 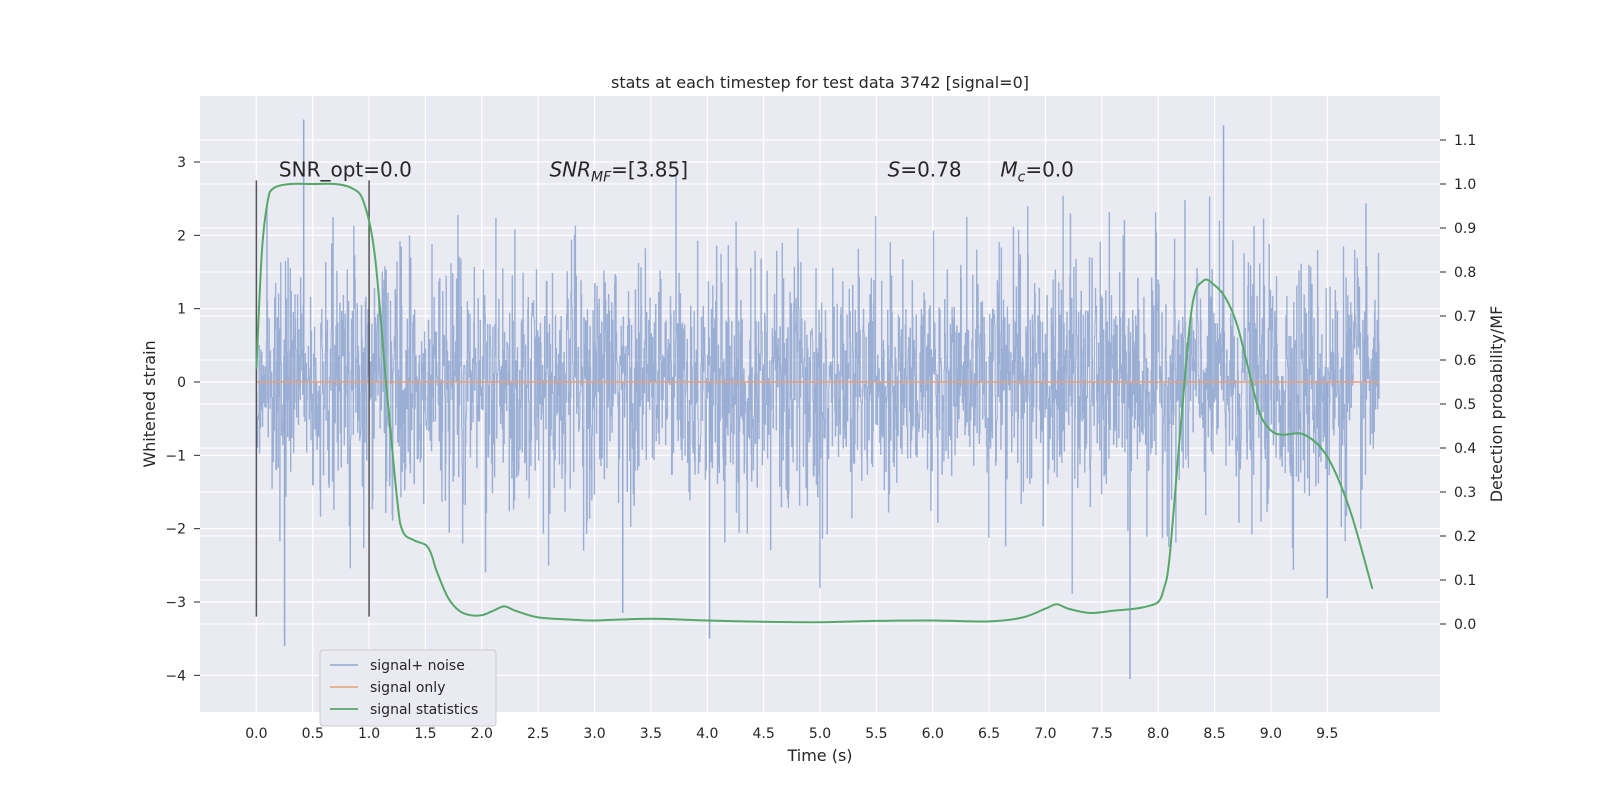 I want to click on y-tick-label-right: 0.3, so click(x=1465, y=493).